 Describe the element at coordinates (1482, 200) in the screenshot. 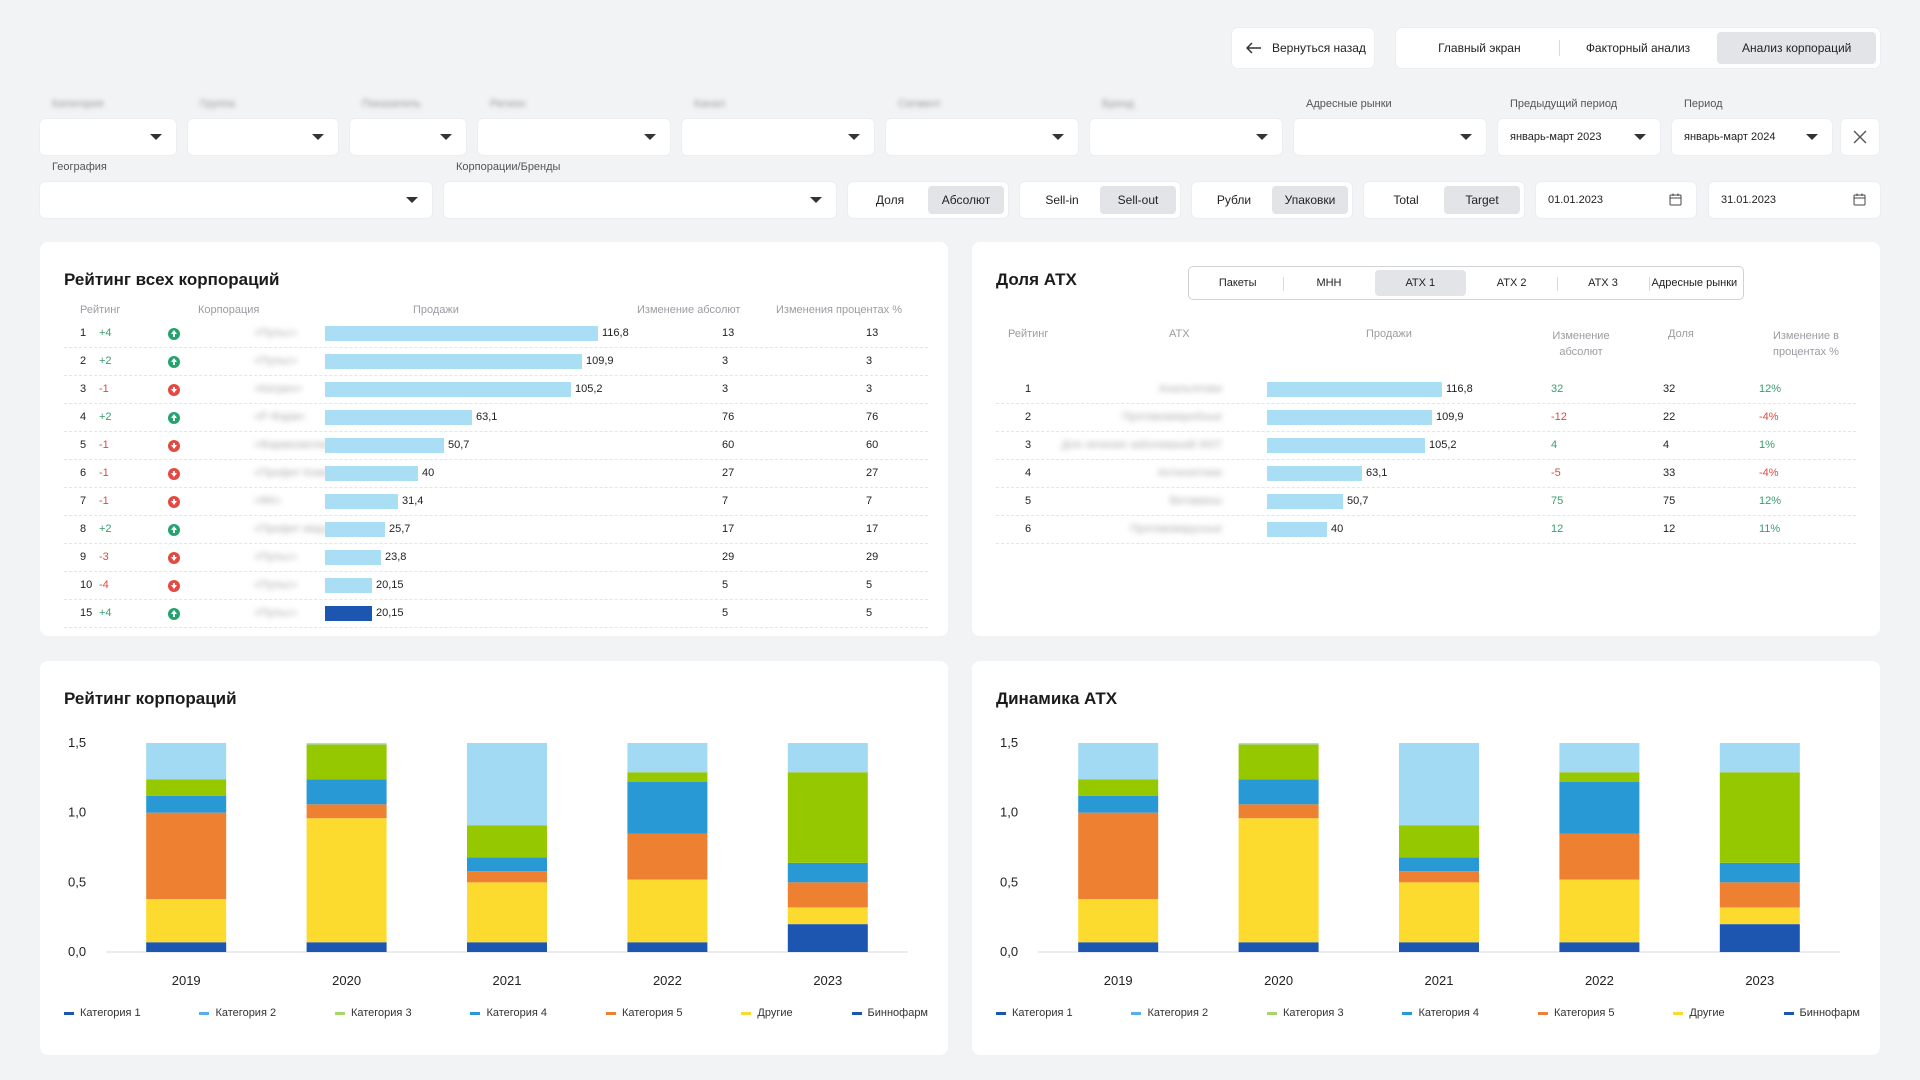

I see `toggle-target: Target` at that location.